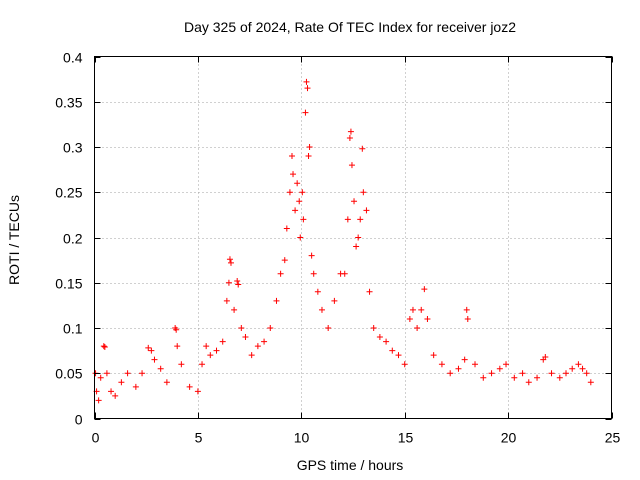  What do you see at coordinates (73, 148) in the screenshot?
I see `y-tick-label: 0.3` at bounding box center [73, 148].